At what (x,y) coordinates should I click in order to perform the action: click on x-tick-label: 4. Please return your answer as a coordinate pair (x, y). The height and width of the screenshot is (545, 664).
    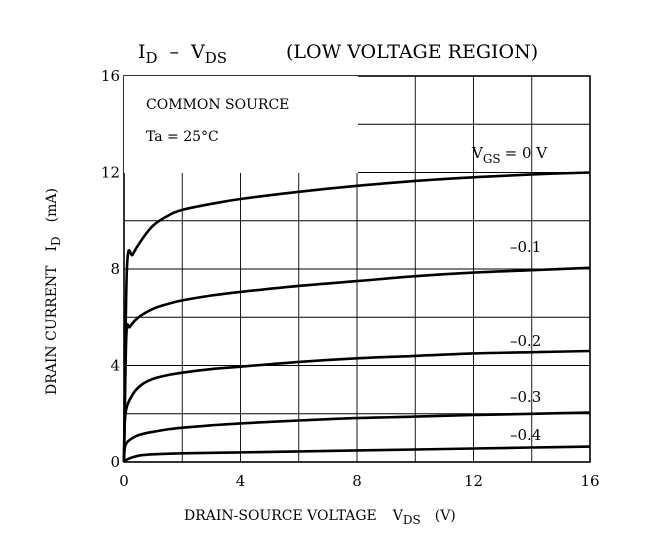
    Looking at the image, I should click on (241, 481).